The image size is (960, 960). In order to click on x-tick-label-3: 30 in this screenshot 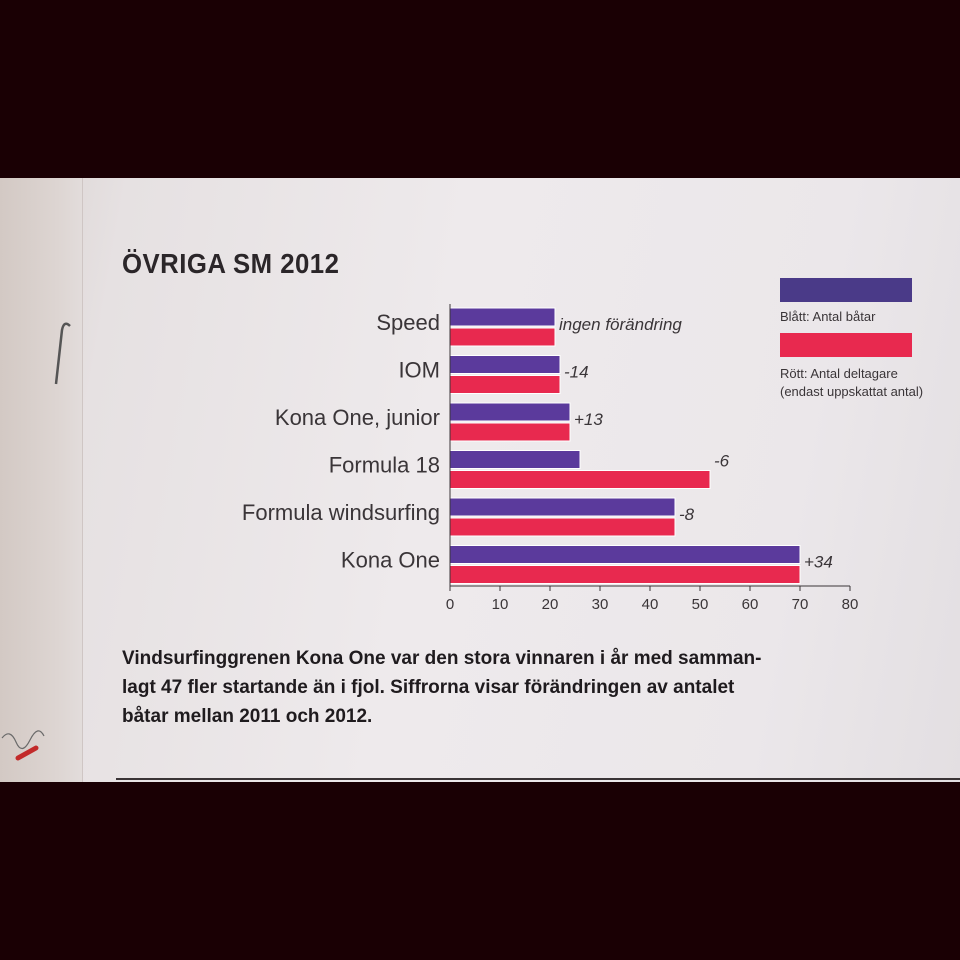, I will do `click(600, 604)`.